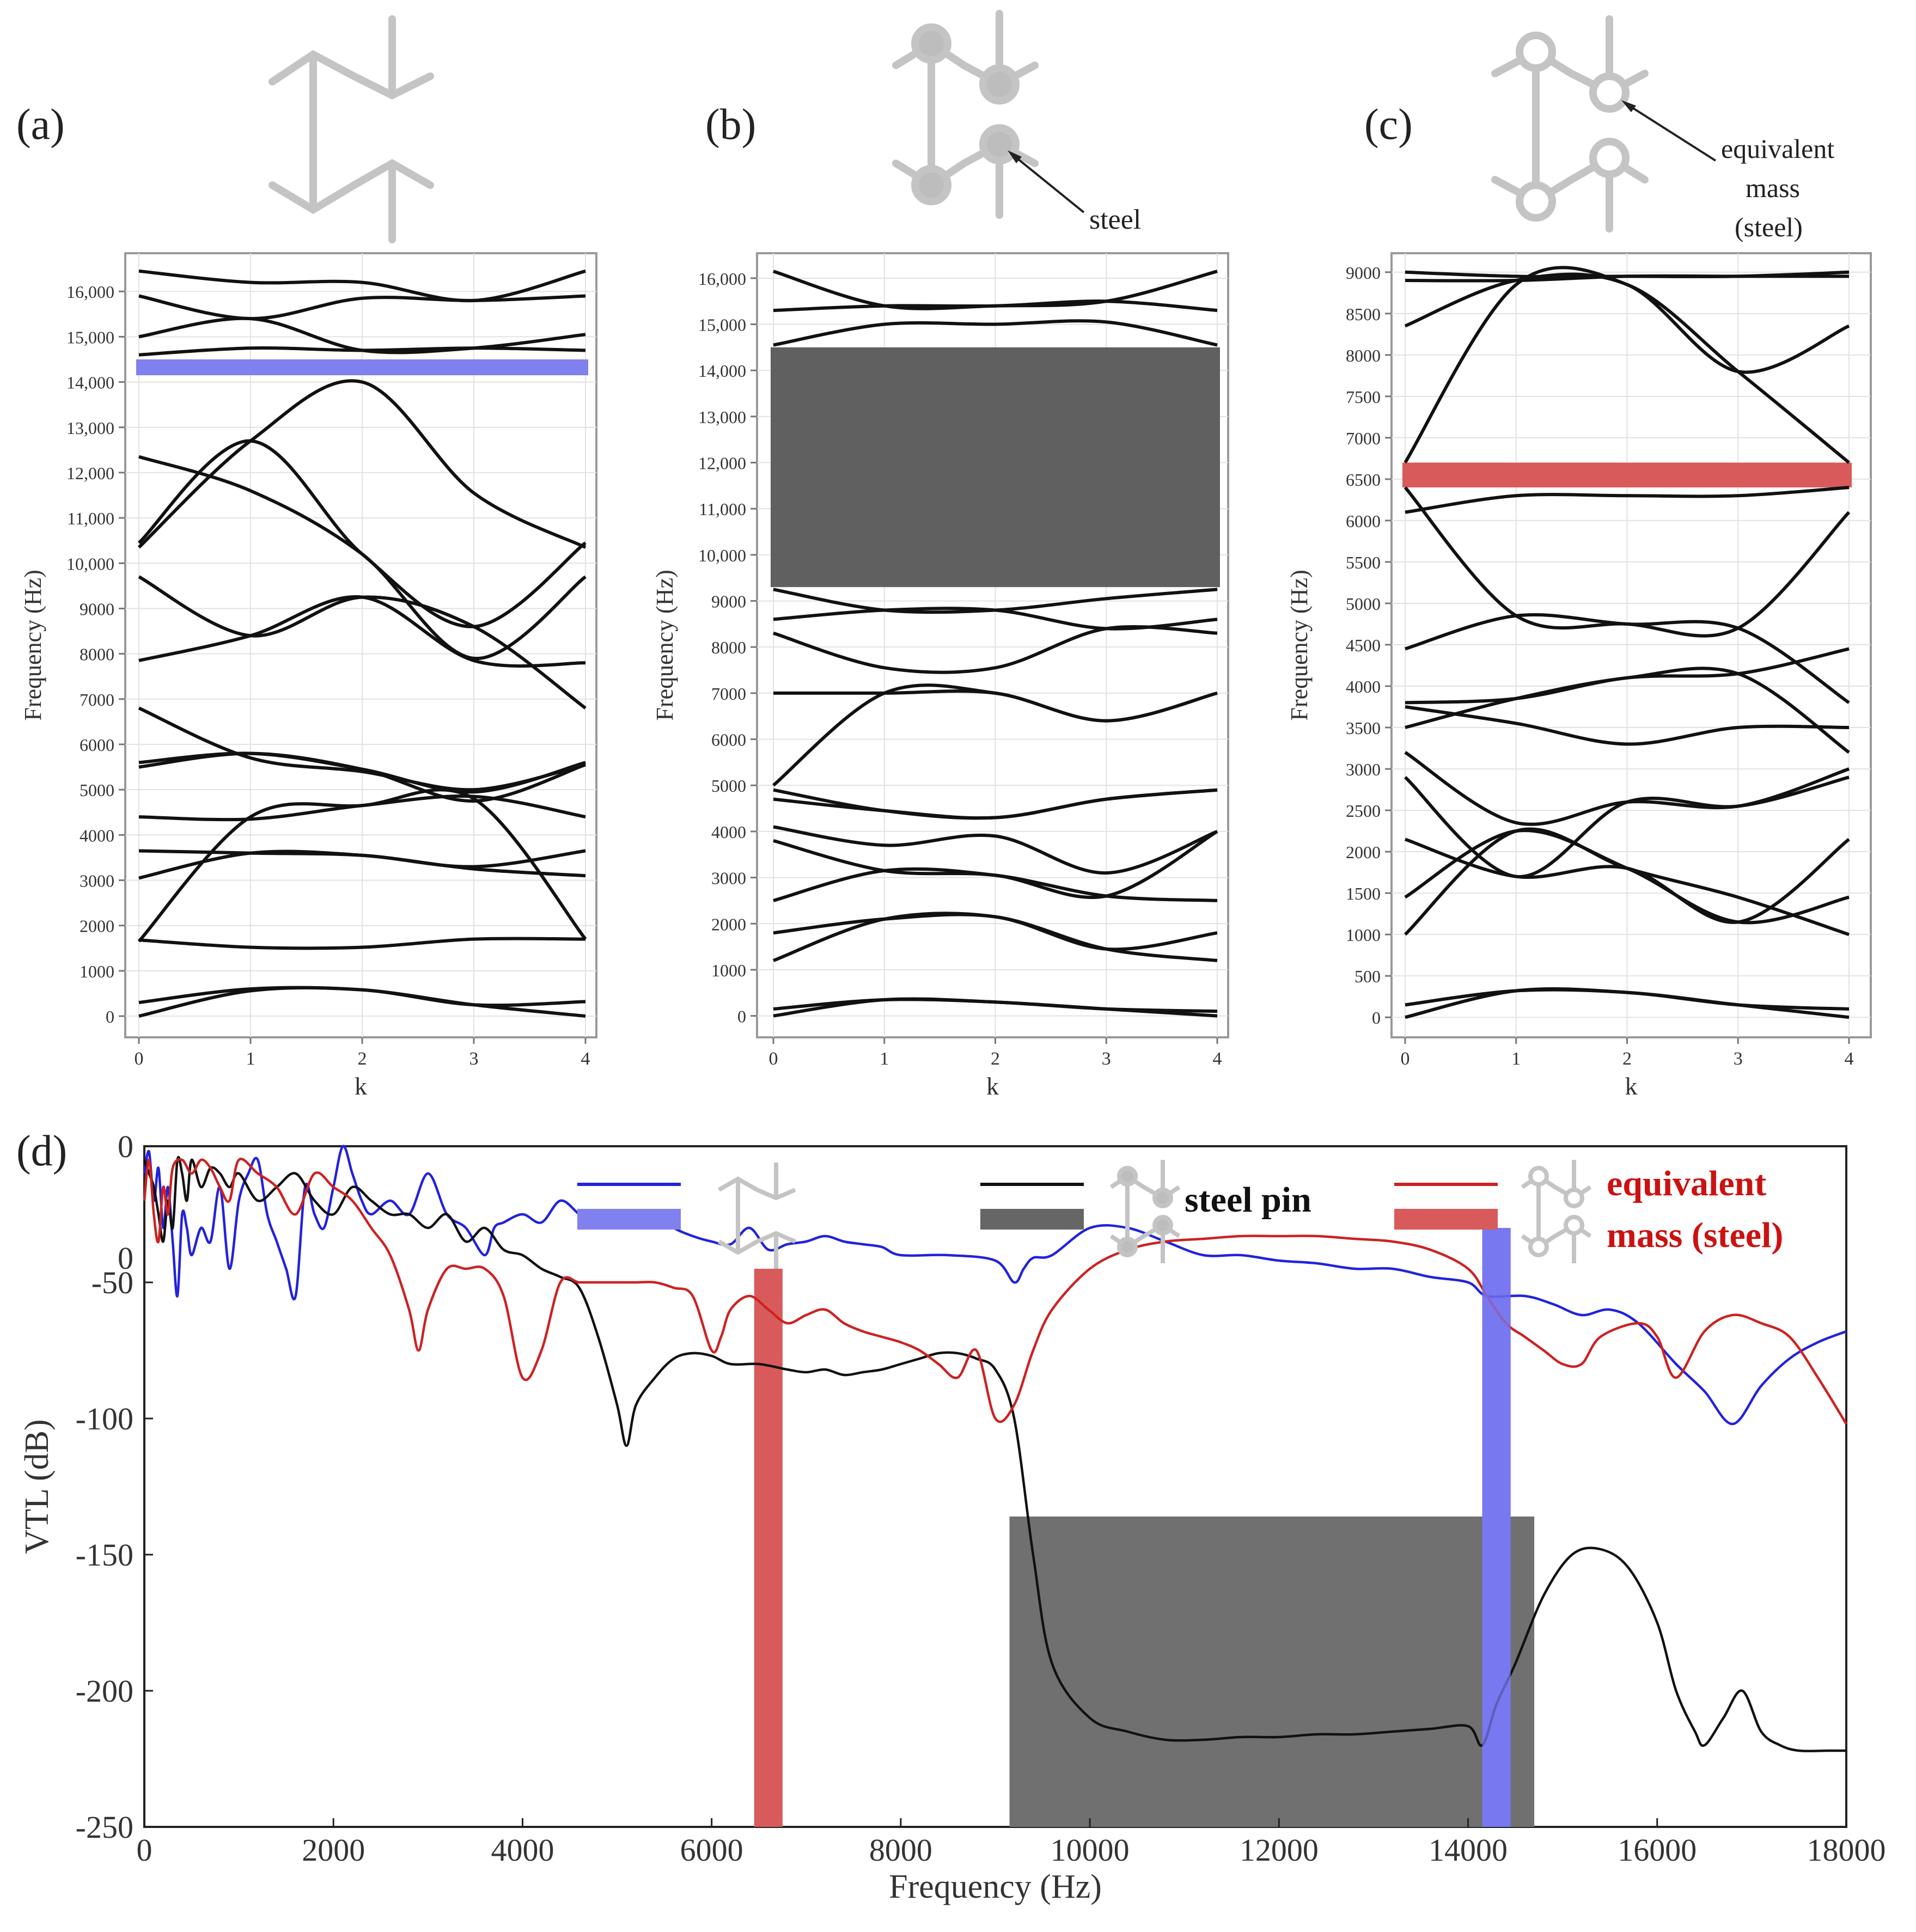 This screenshot has width=1916, height=1932. Describe the element at coordinates (711, 1850) in the screenshot. I see `x-tick-label: 6000` at that location.